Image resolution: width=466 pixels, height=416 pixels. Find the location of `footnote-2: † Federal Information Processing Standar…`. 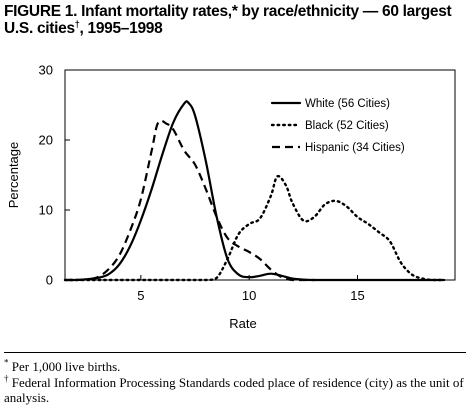

footnote-2: † Federal Information Processing Standar… is located at coordinates (235, 389).